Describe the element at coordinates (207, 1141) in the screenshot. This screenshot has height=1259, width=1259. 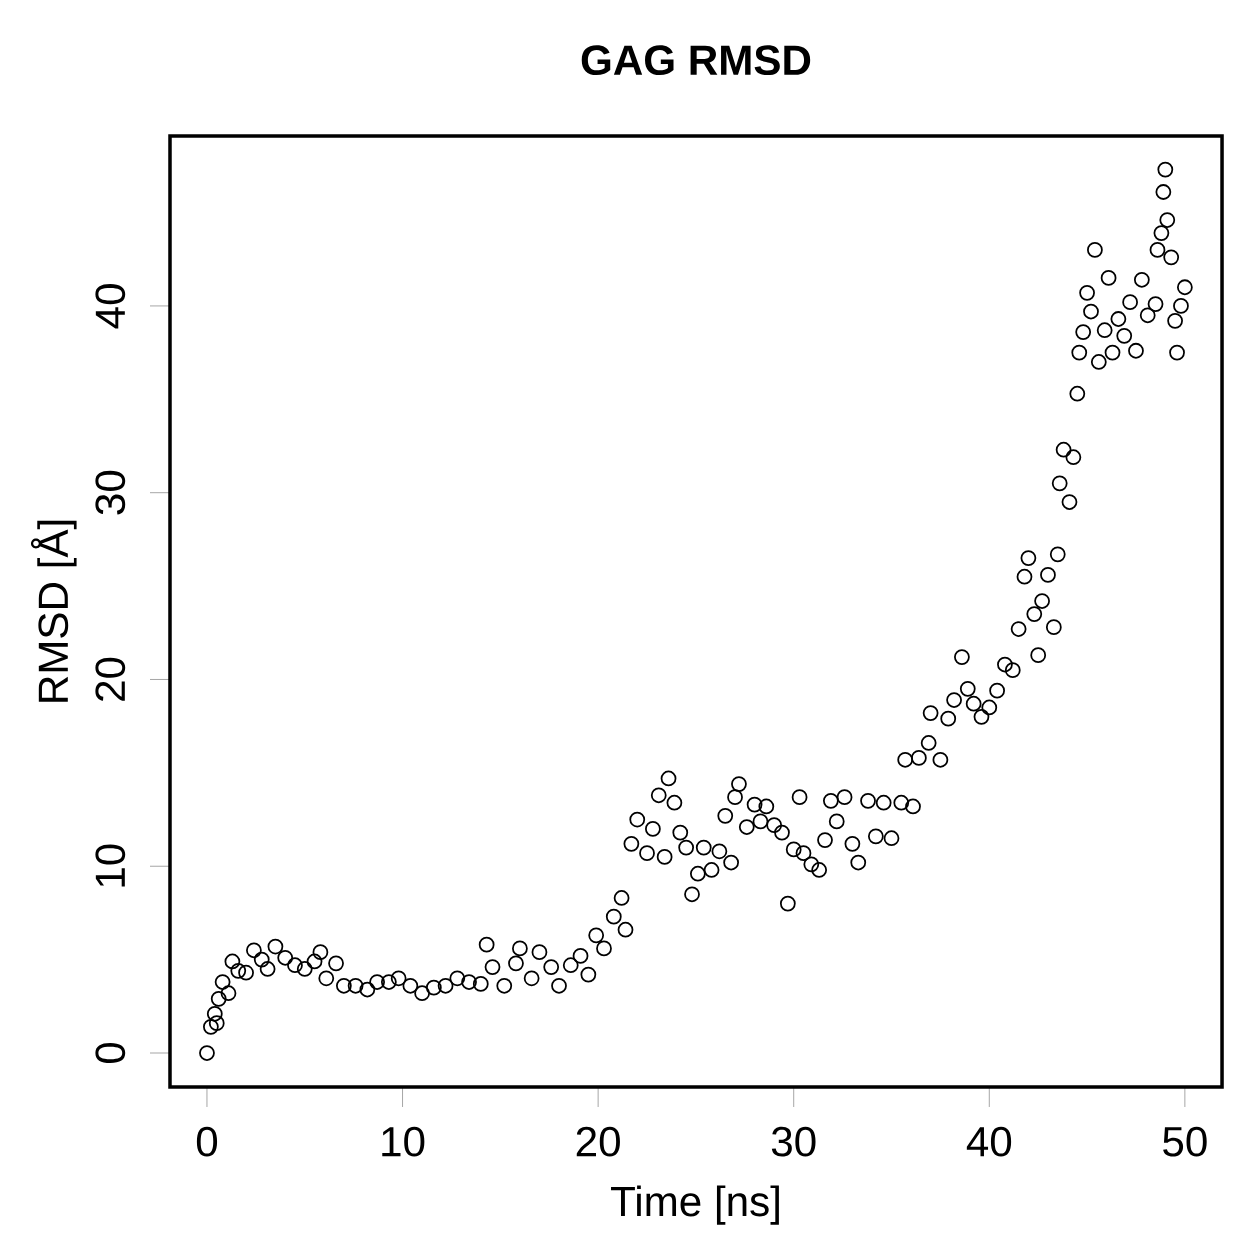
I see `x-tick-label: 0` at that location.